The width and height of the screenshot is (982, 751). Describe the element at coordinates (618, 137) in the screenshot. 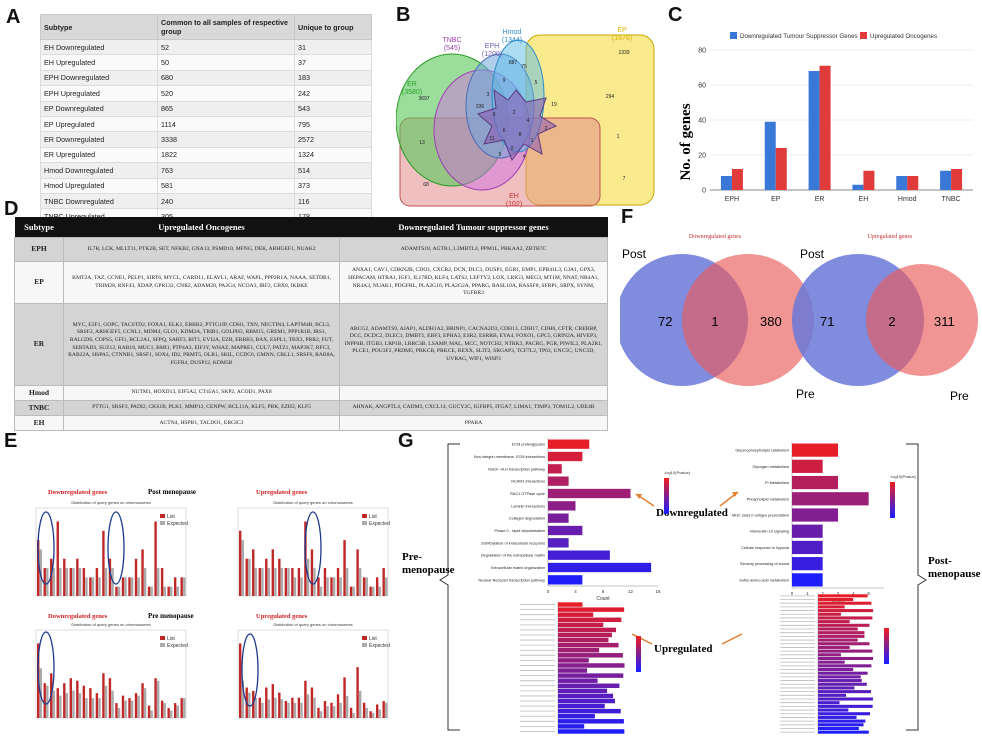

I see `venn-region-count: 1` at that location.